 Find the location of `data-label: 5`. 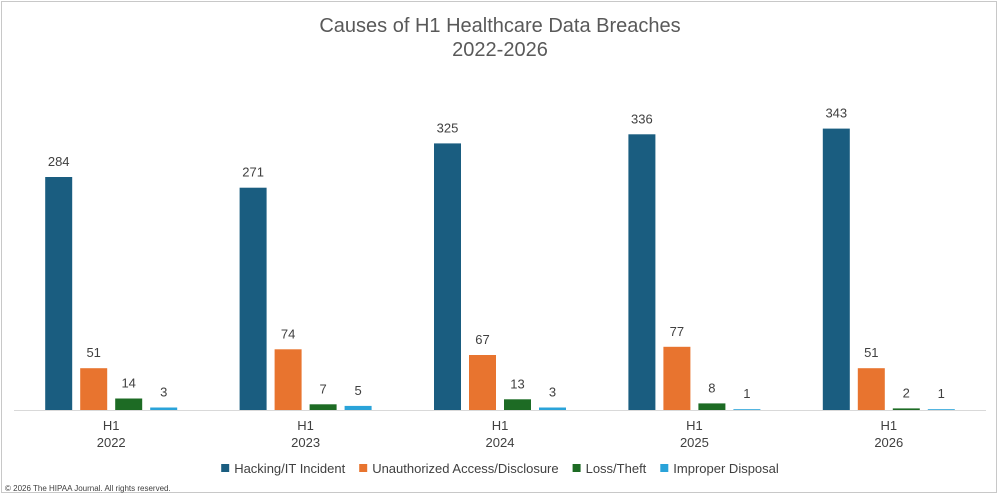

data-label: 5 is located at coordinates (357, 390).